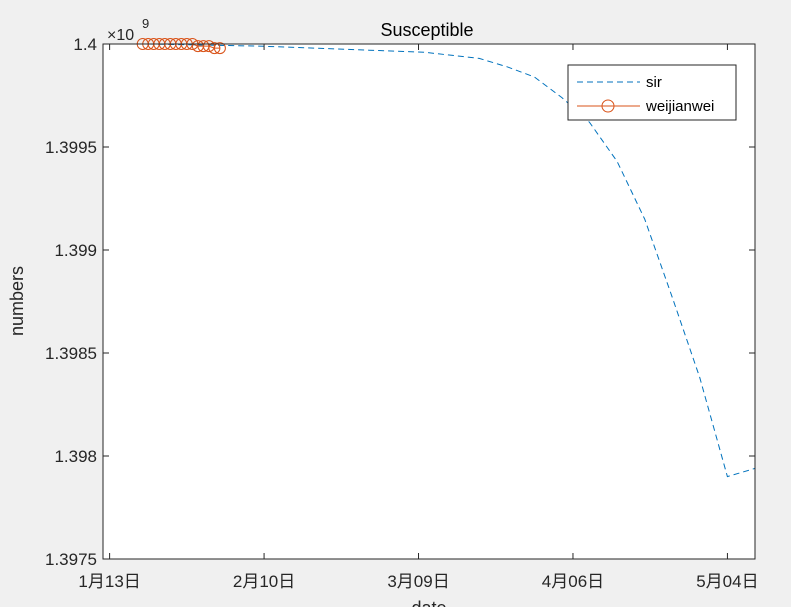 This screenshot has width=791, height=607. I want to click on y-tick-label: 1.3985, so click(71, 353).